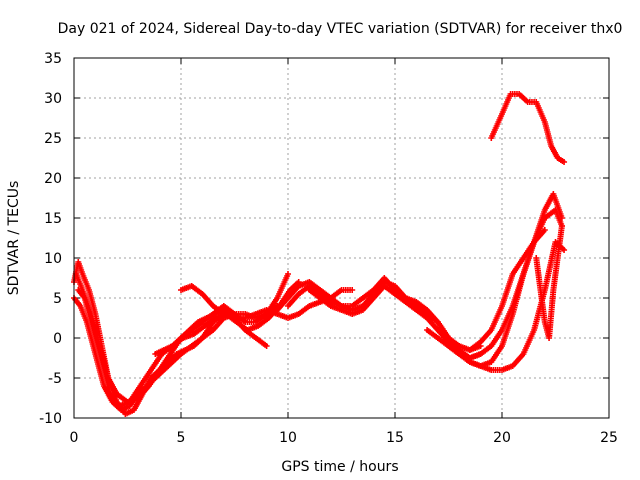  I want to click on x-tick-label: 15, so click(395, 438).